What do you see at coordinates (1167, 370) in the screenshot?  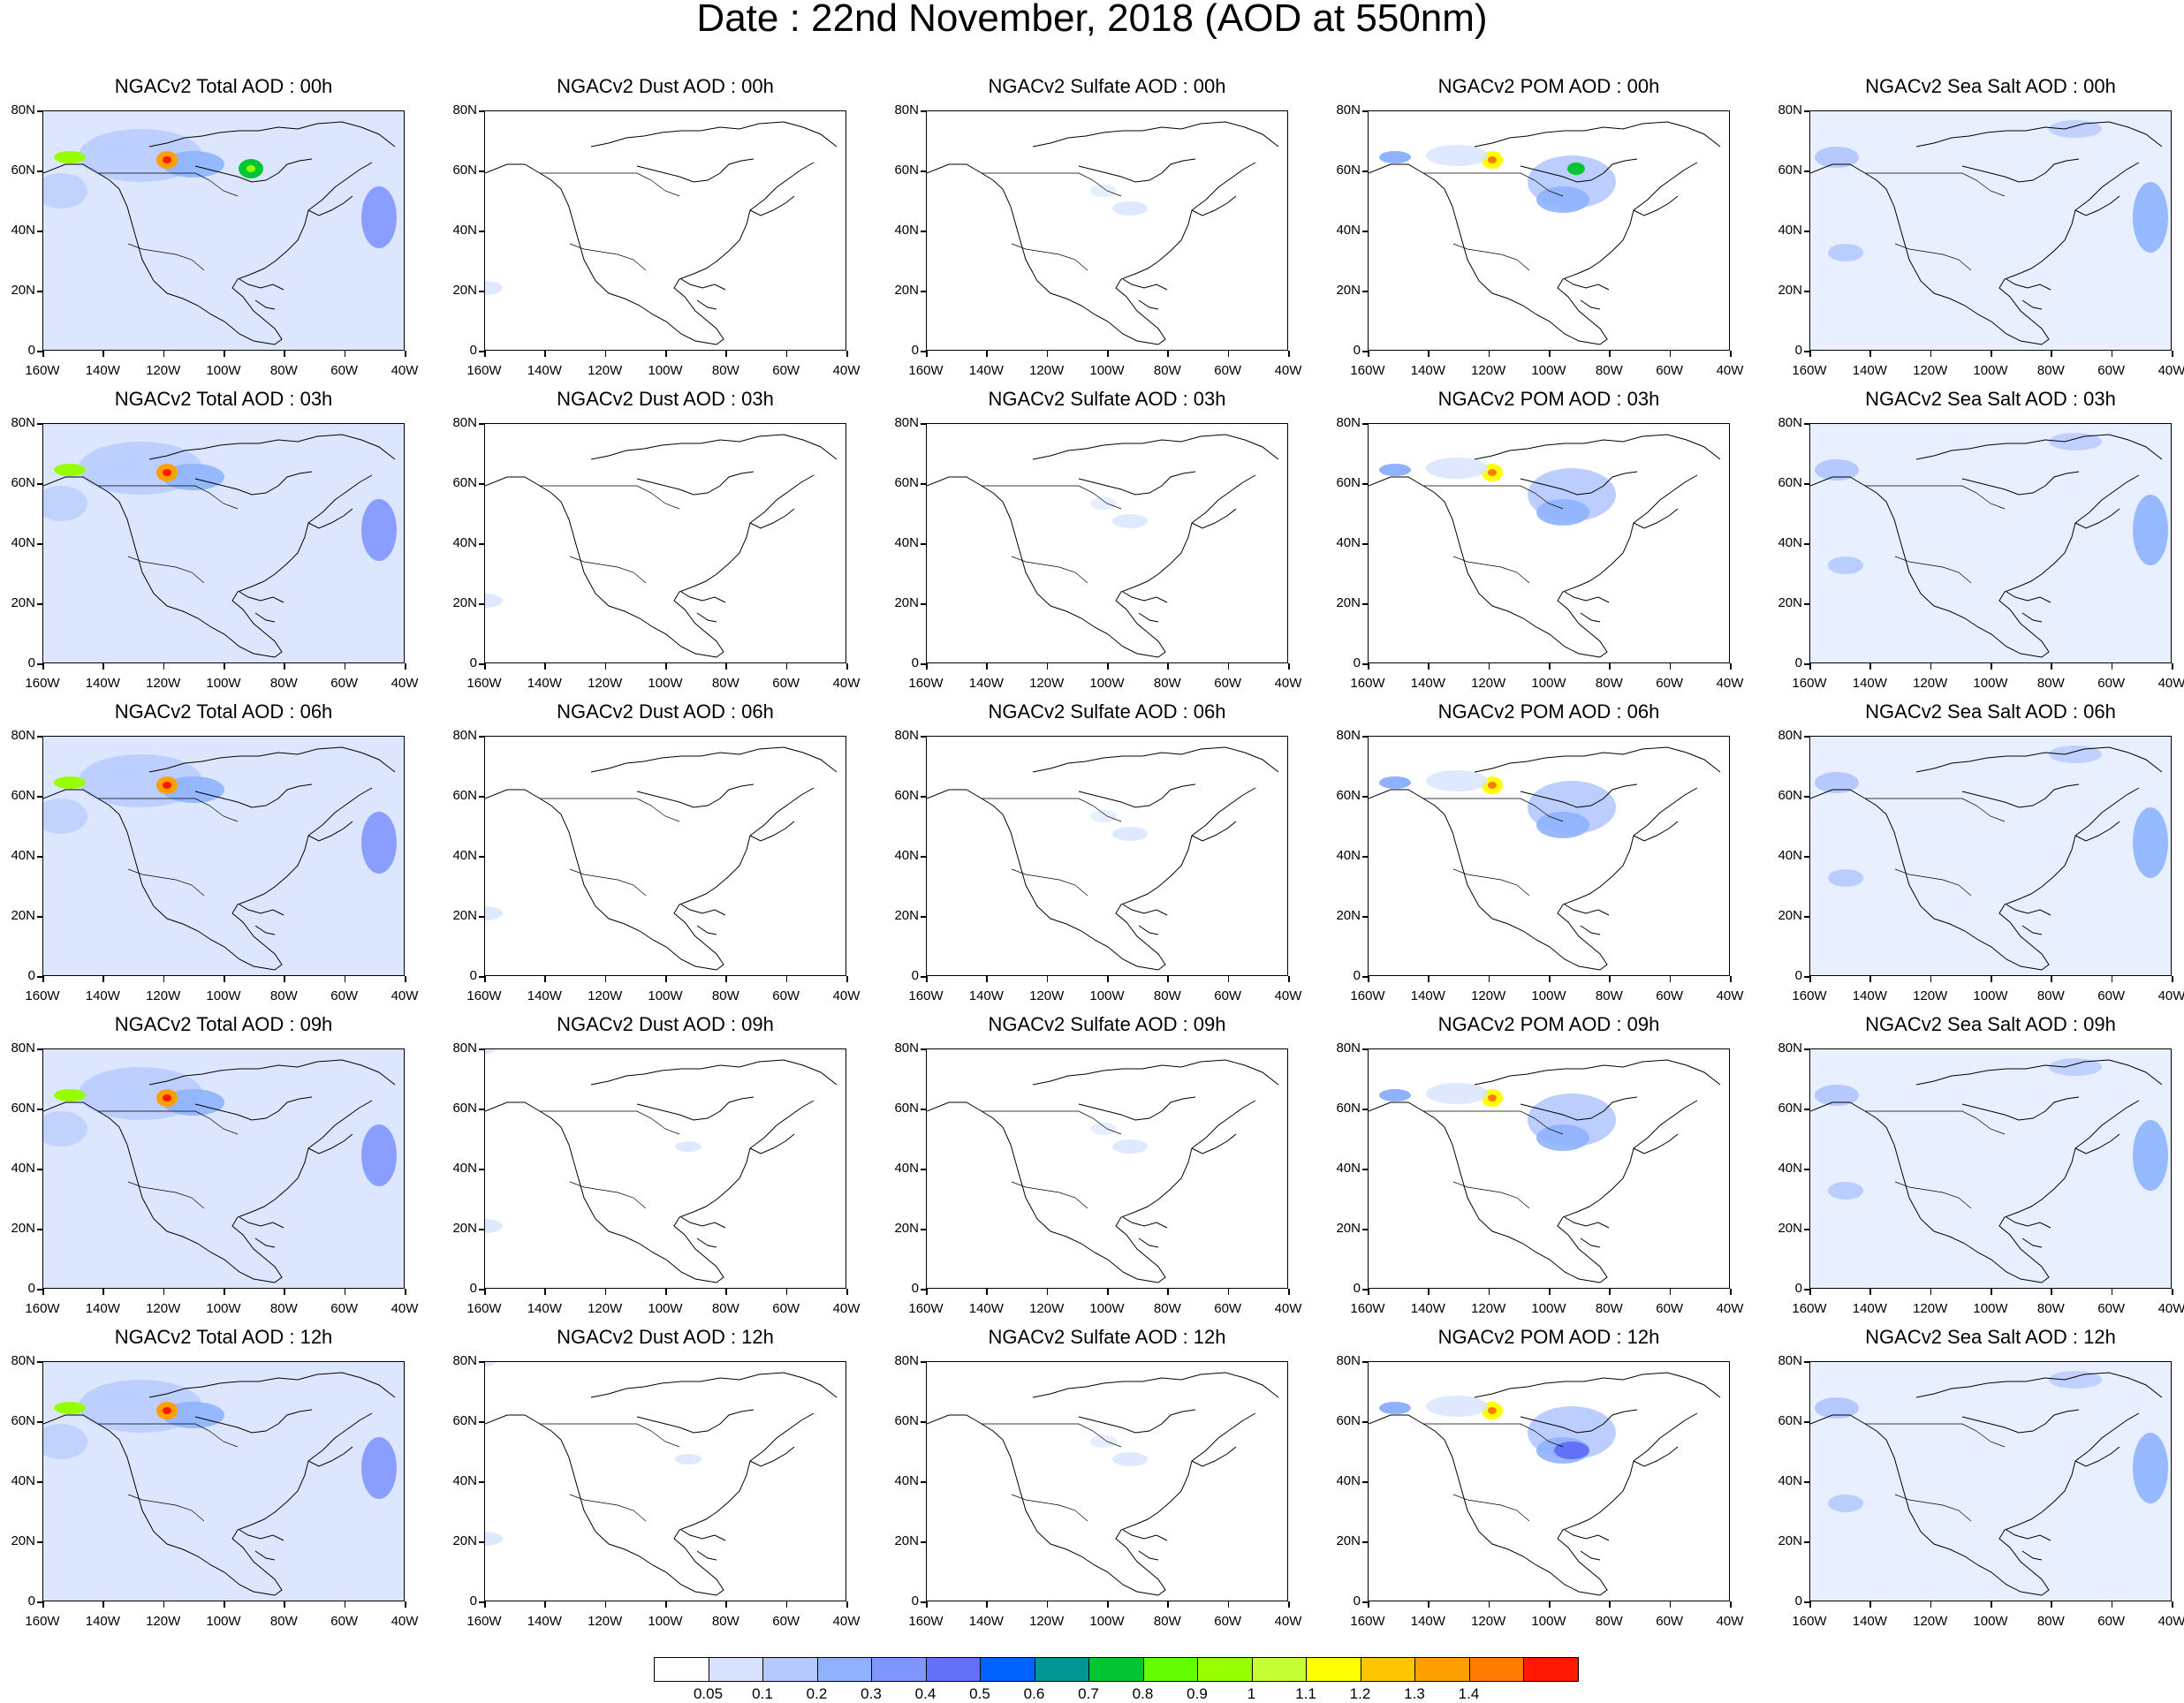 I see `x-tick-label: 80W` at bounding box center [1167, 370].